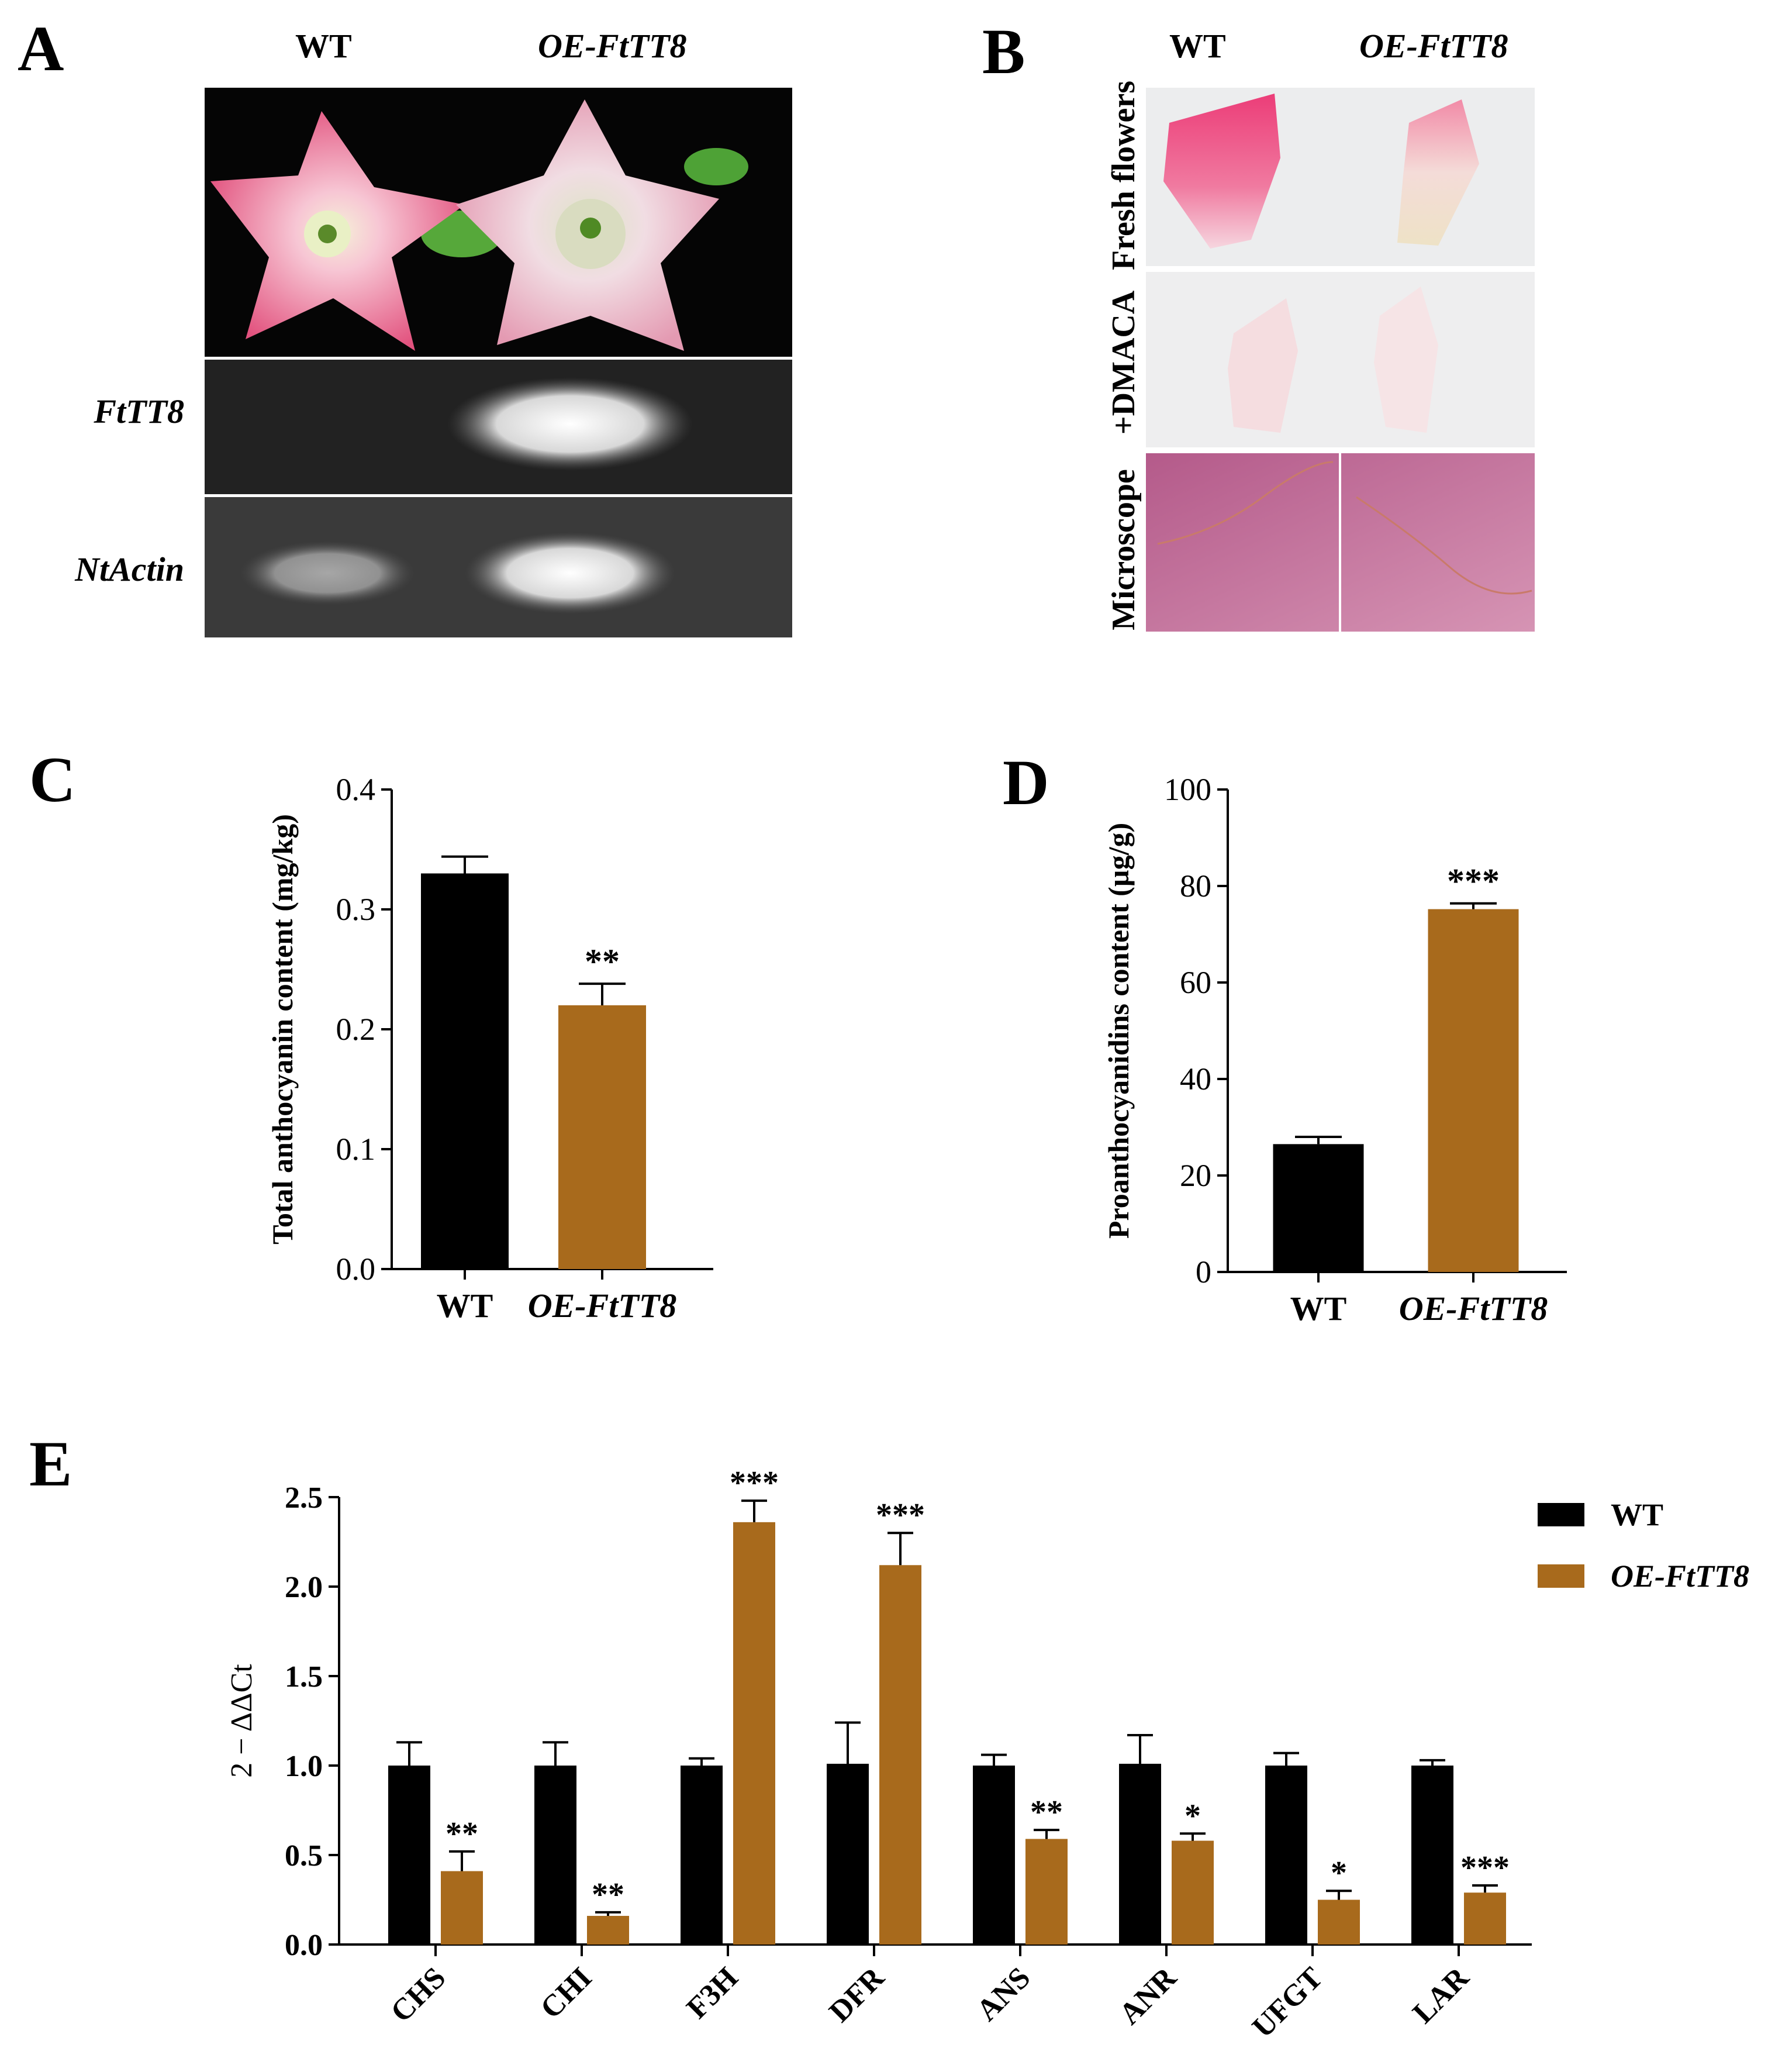  What do you see at coordinates (1195, 886) in the screenshot?
I see `y-tick-label: 80` at bounding box center [1195, 886].